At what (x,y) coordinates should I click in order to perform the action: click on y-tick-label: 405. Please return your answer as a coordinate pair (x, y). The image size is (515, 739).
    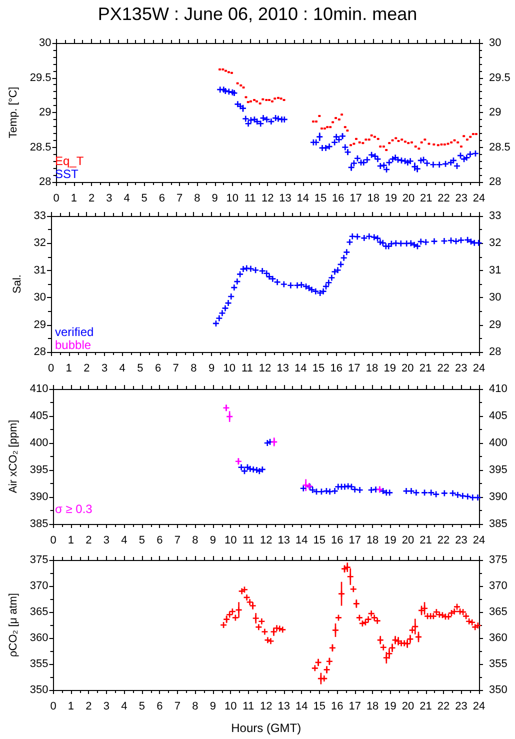
    Looking at the image, I should click on (39, 416).